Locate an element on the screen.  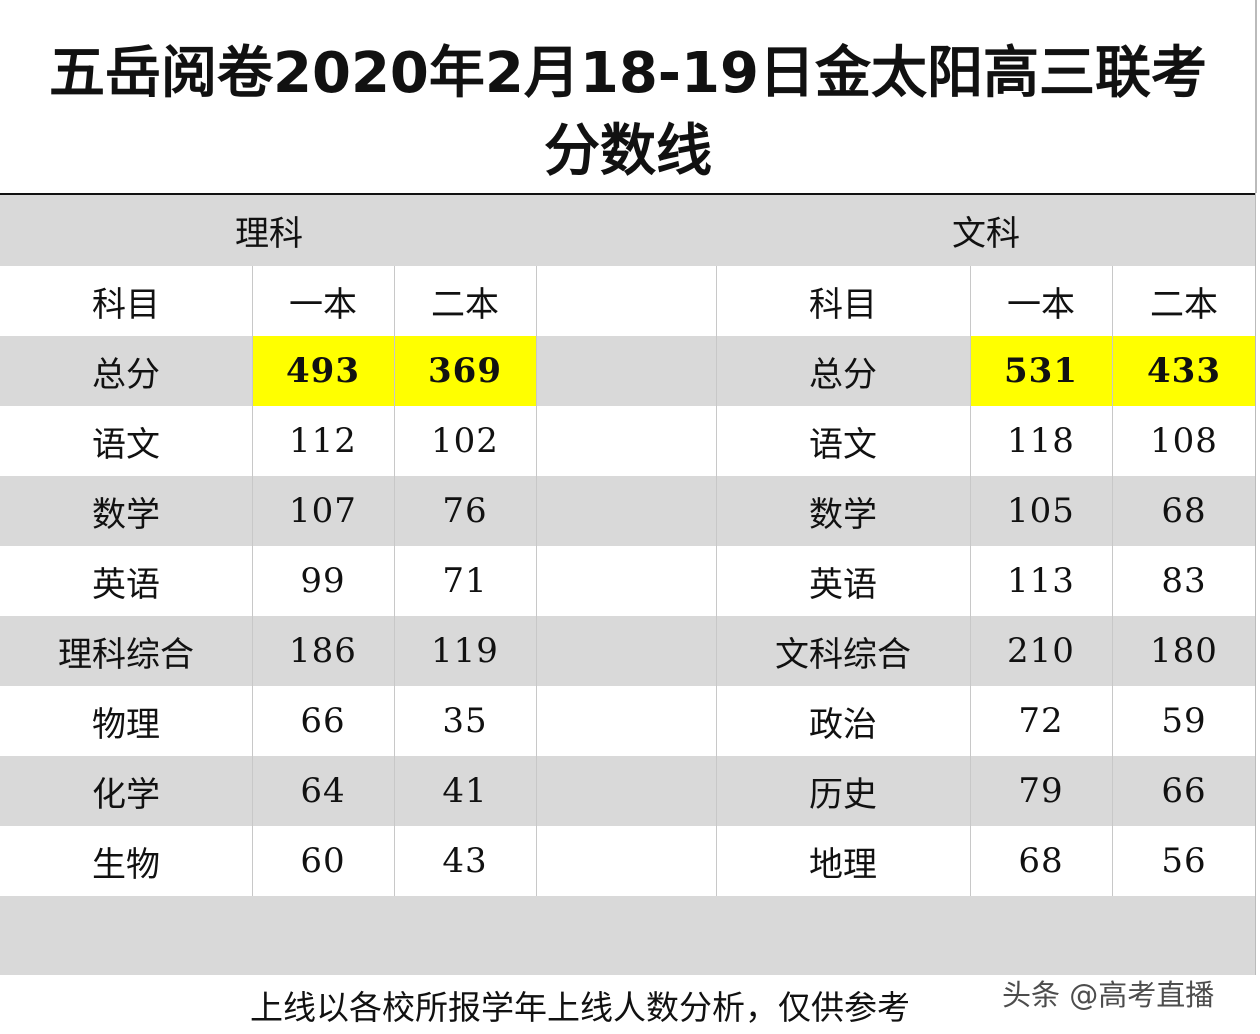
subject-cell: 地理 is located at coordinates (843, 864).